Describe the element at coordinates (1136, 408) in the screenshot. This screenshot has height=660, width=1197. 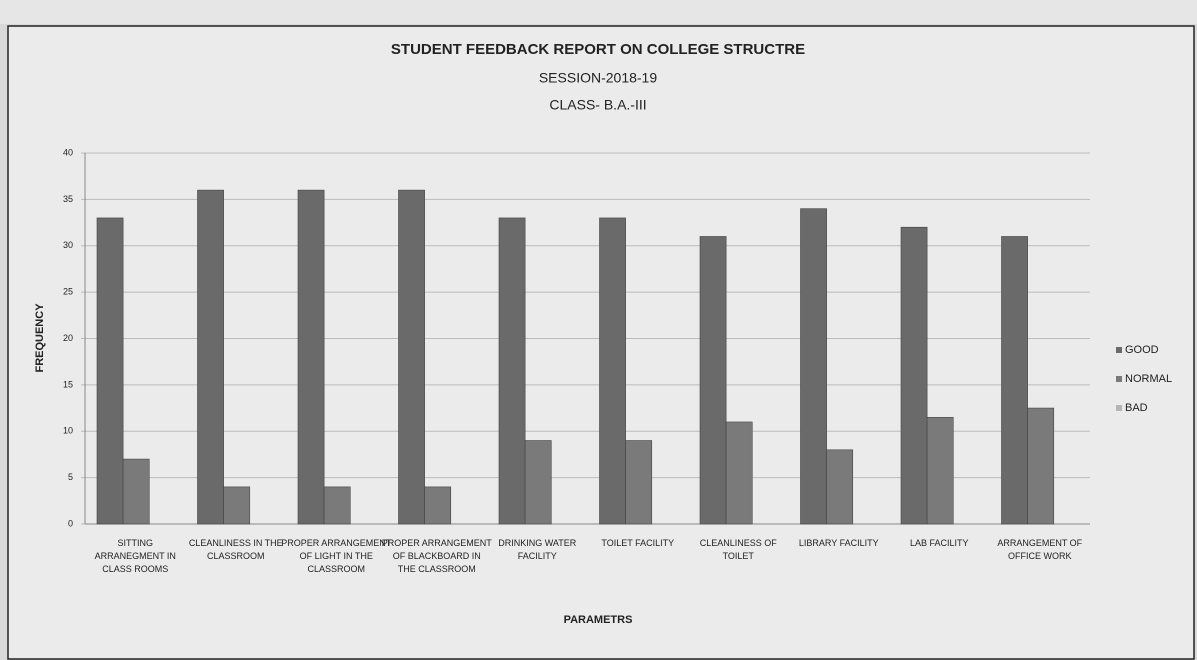
I see `legend-label: BAD` at that location.